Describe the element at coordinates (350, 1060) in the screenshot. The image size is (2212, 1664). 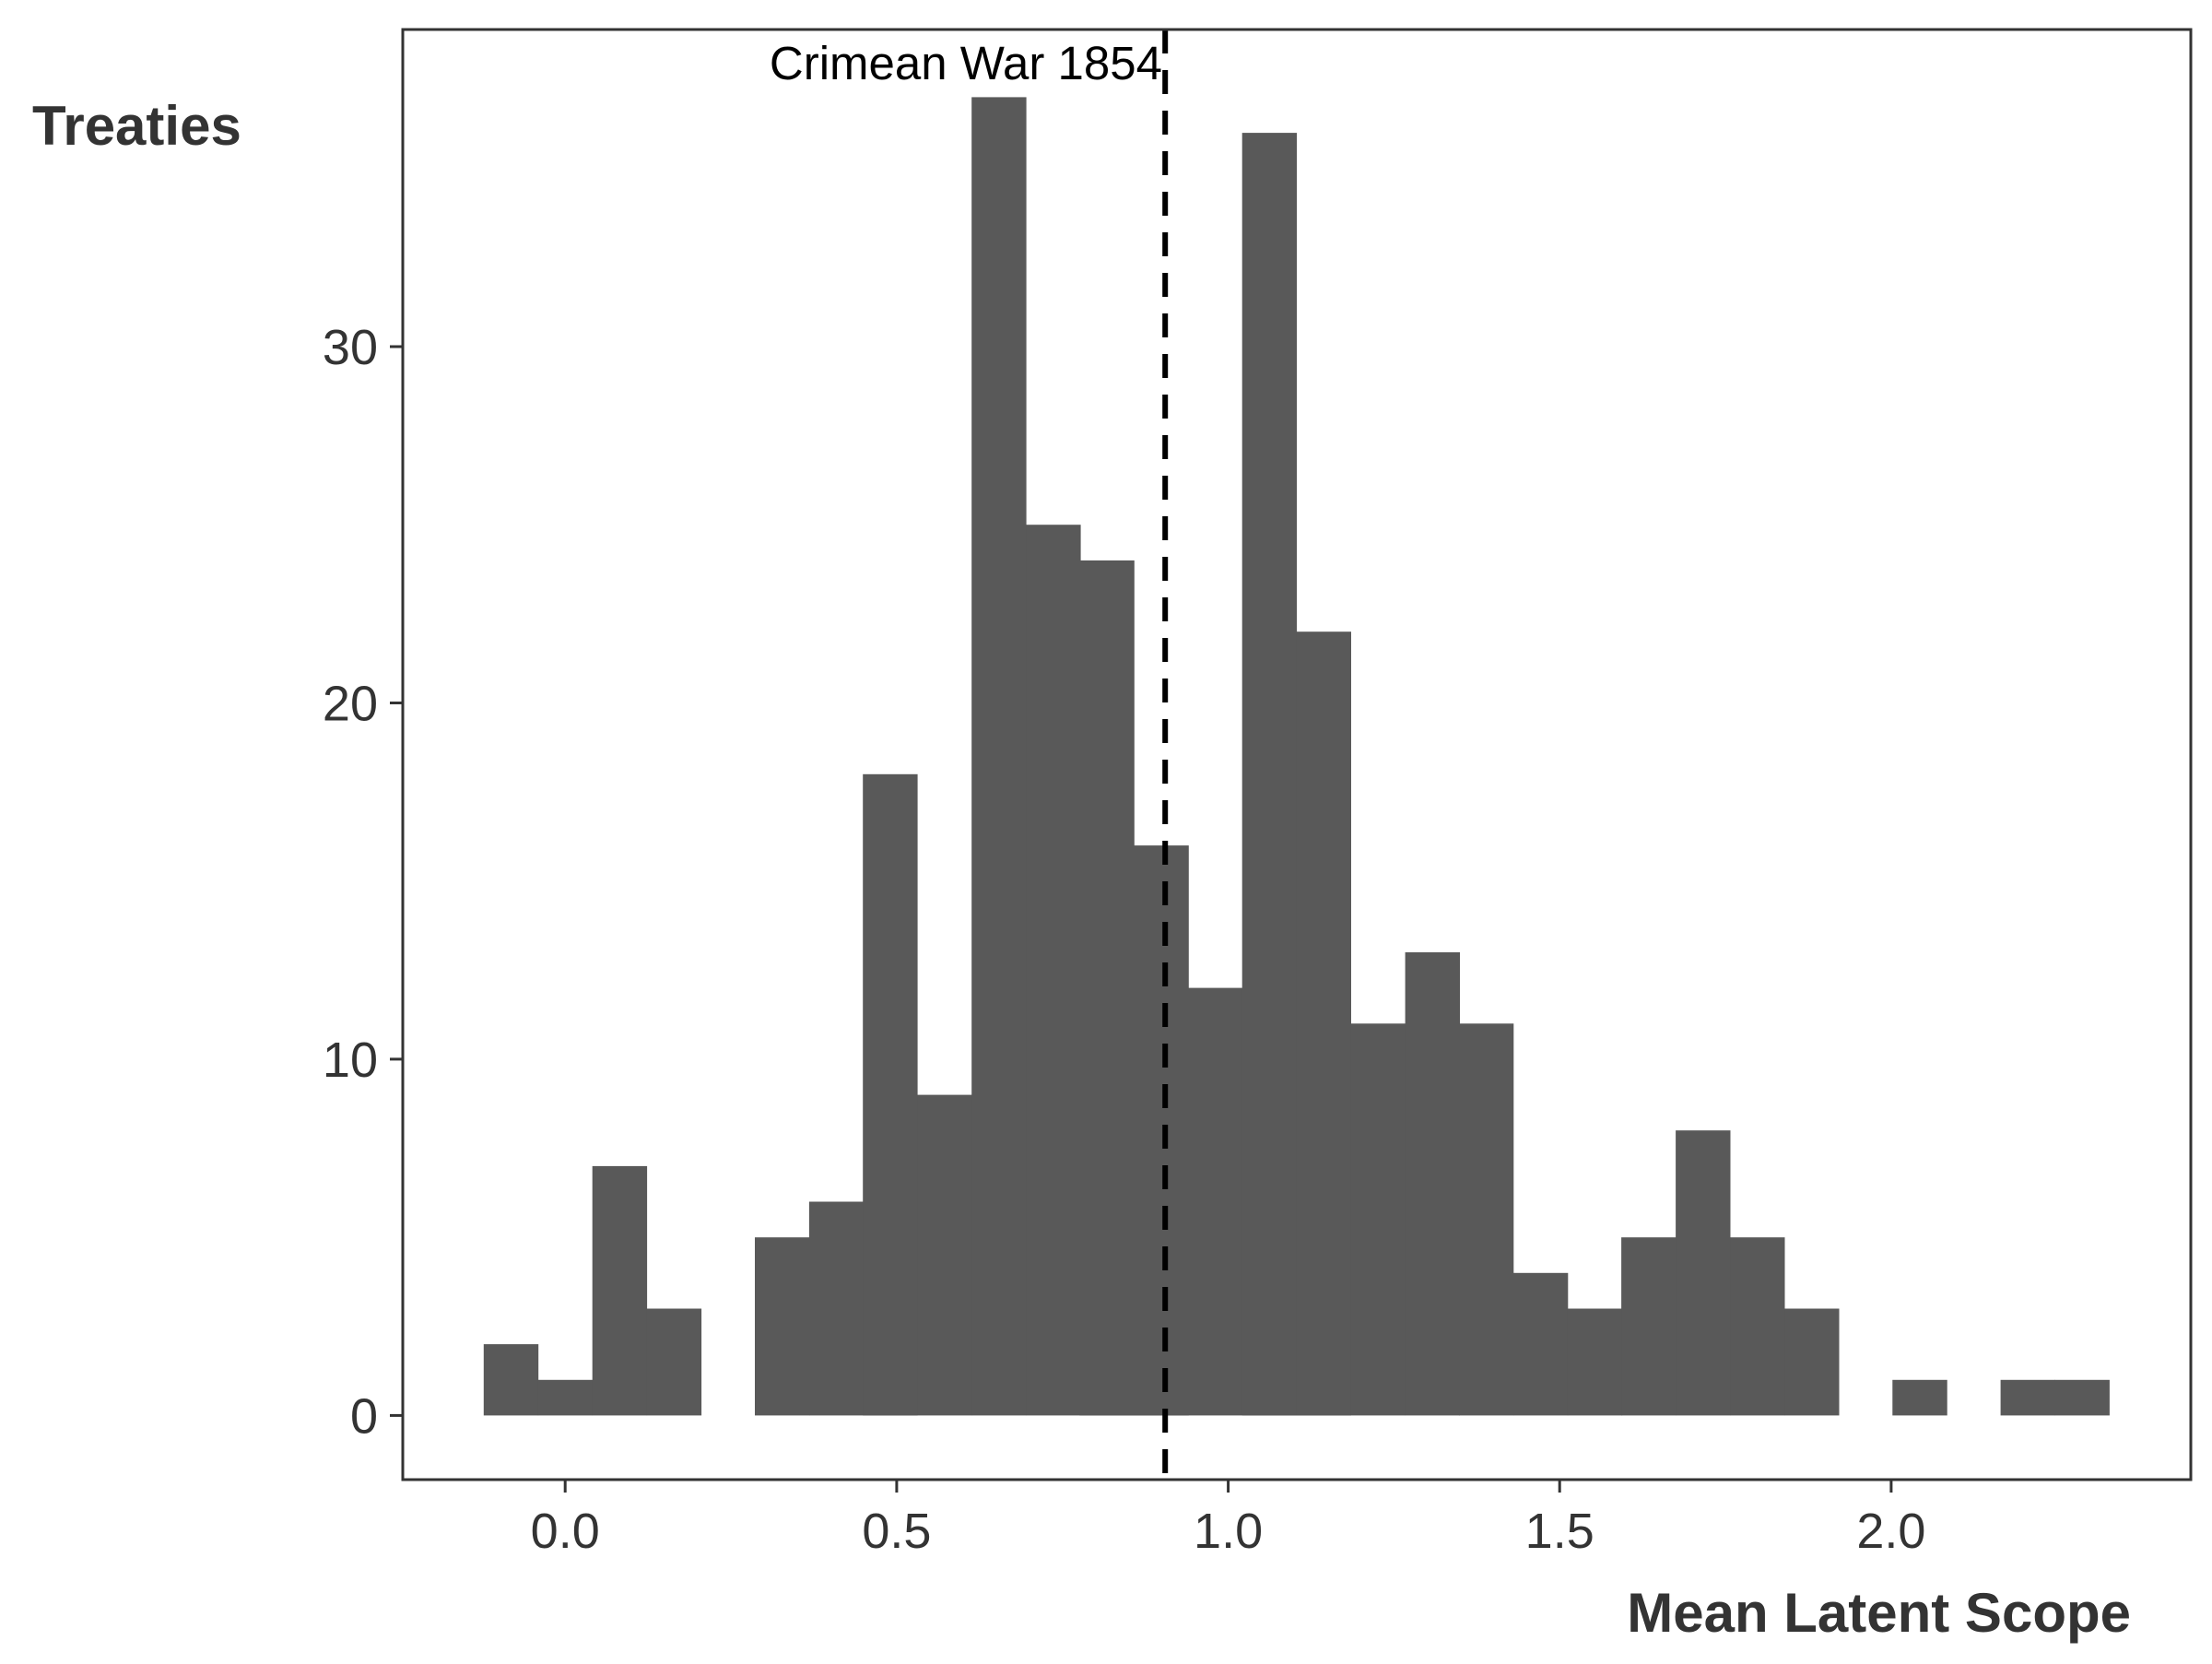
I see `y-tick-label: 10` at that location.